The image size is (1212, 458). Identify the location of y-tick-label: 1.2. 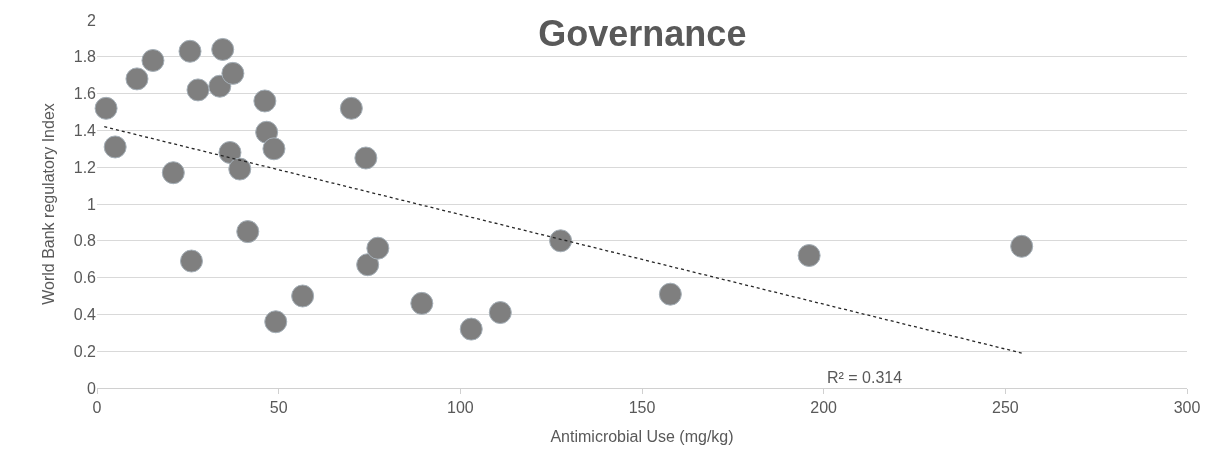
(85, 167).